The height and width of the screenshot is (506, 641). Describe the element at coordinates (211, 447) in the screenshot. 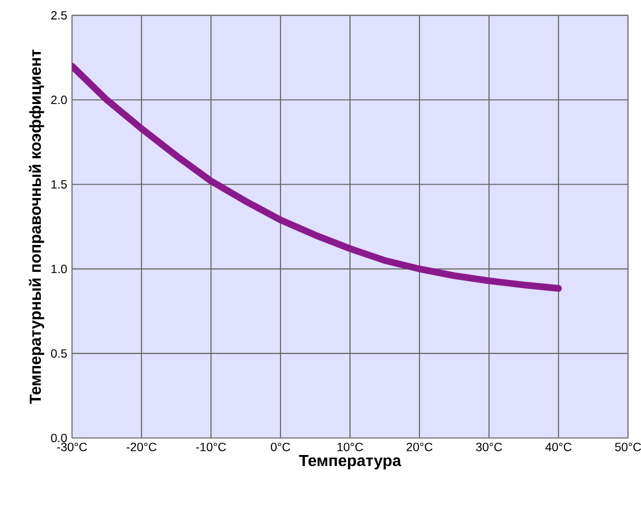

I see `x-tick-label: -10°C` at that location.